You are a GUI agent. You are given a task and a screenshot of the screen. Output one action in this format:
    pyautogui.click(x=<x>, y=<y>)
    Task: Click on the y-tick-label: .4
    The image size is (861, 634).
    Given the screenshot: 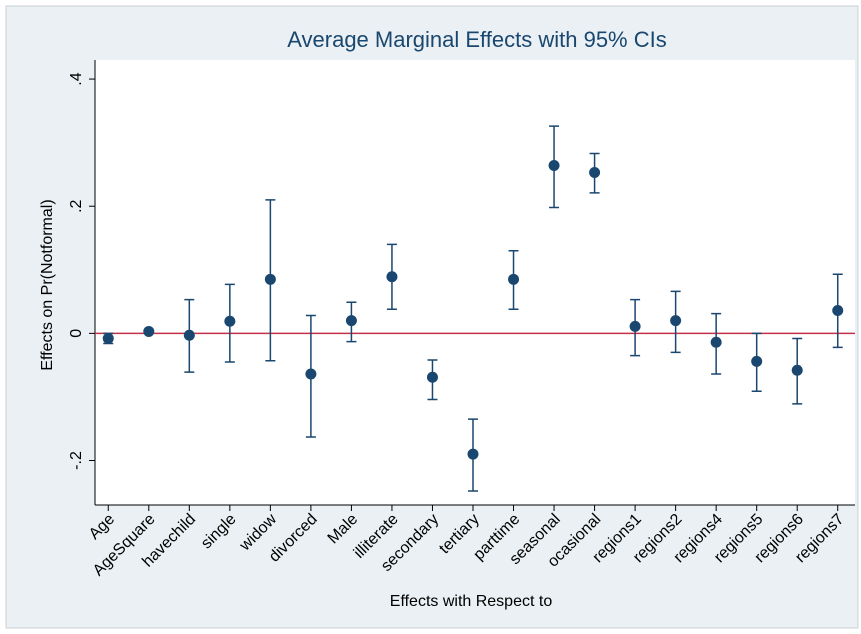 What is the action you would take?
    pyautogui.click(x=76, y=78)
    